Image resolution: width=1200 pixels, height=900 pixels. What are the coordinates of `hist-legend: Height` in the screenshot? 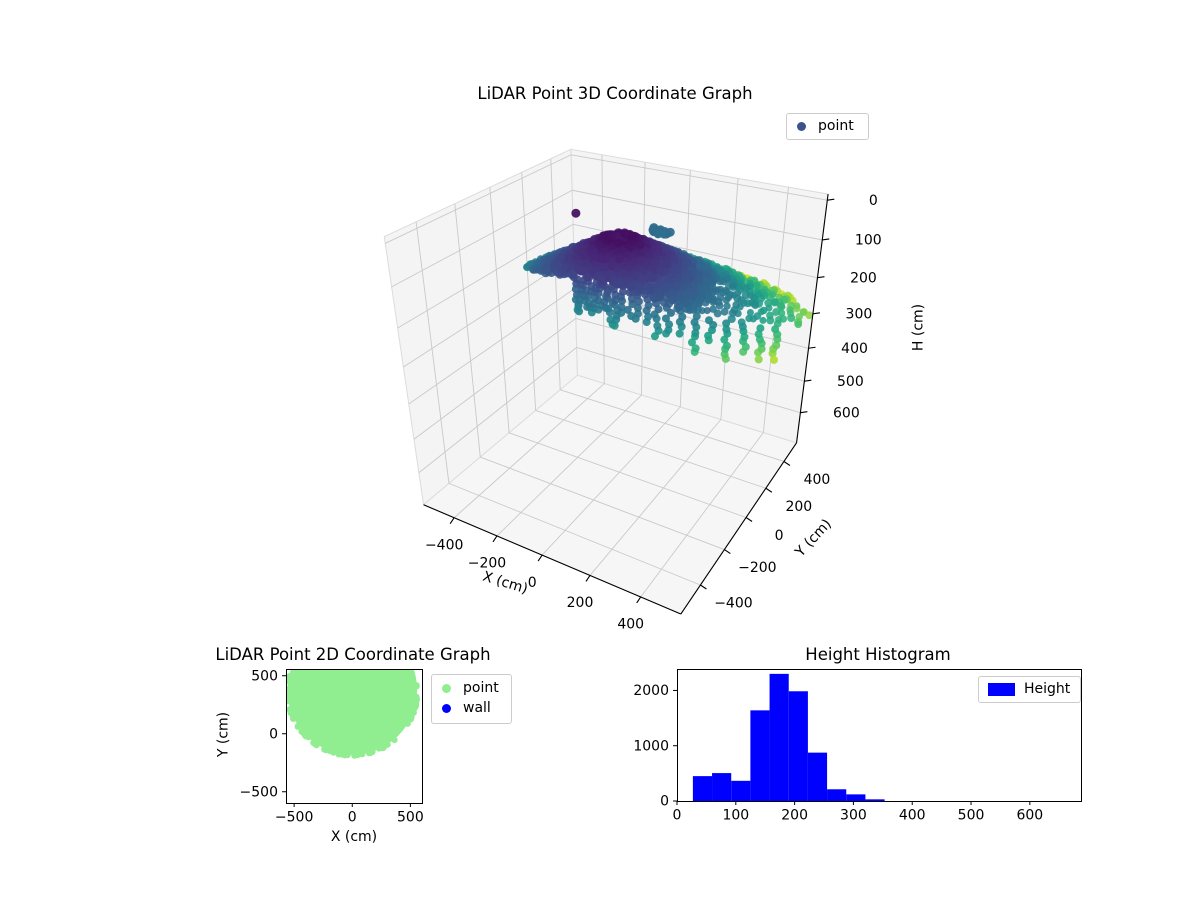 It's located at (1030, 689).